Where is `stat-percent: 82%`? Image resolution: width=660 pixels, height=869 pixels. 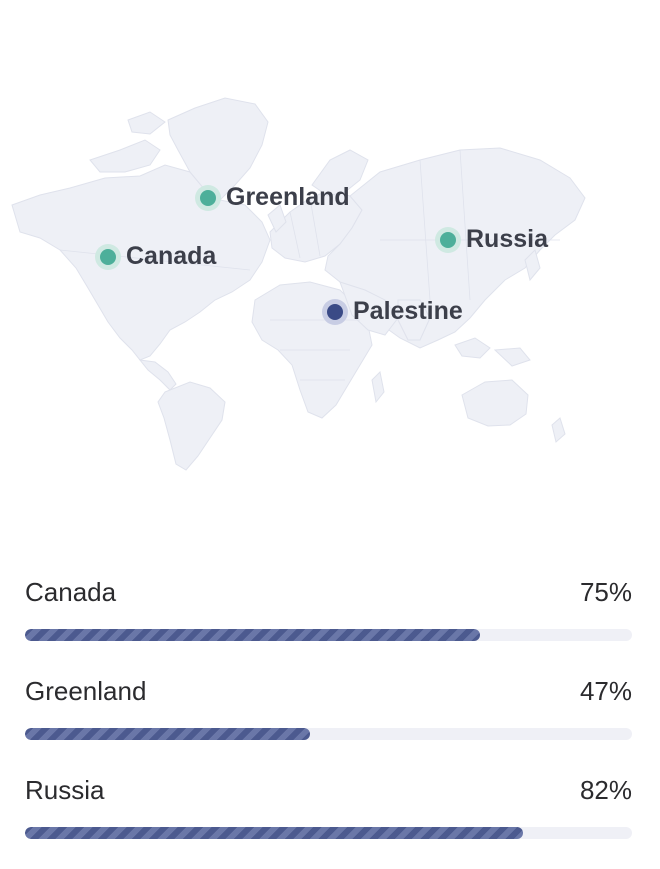
stat-percent: 82% is located at coordinates (605, 789).